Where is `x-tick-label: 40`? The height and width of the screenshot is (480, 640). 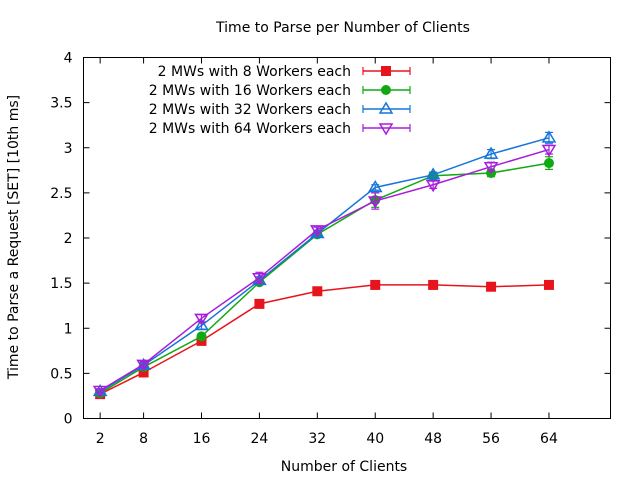 x-tick-label: 40 is located at coordinates (375, 439).